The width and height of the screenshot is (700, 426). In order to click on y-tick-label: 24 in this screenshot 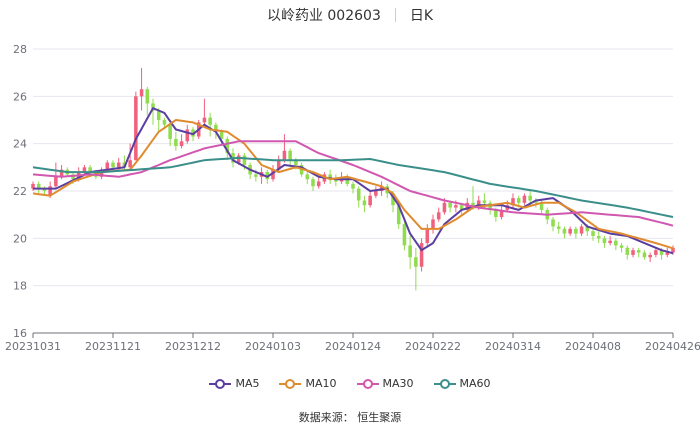, I will do `click(20, 144)`.